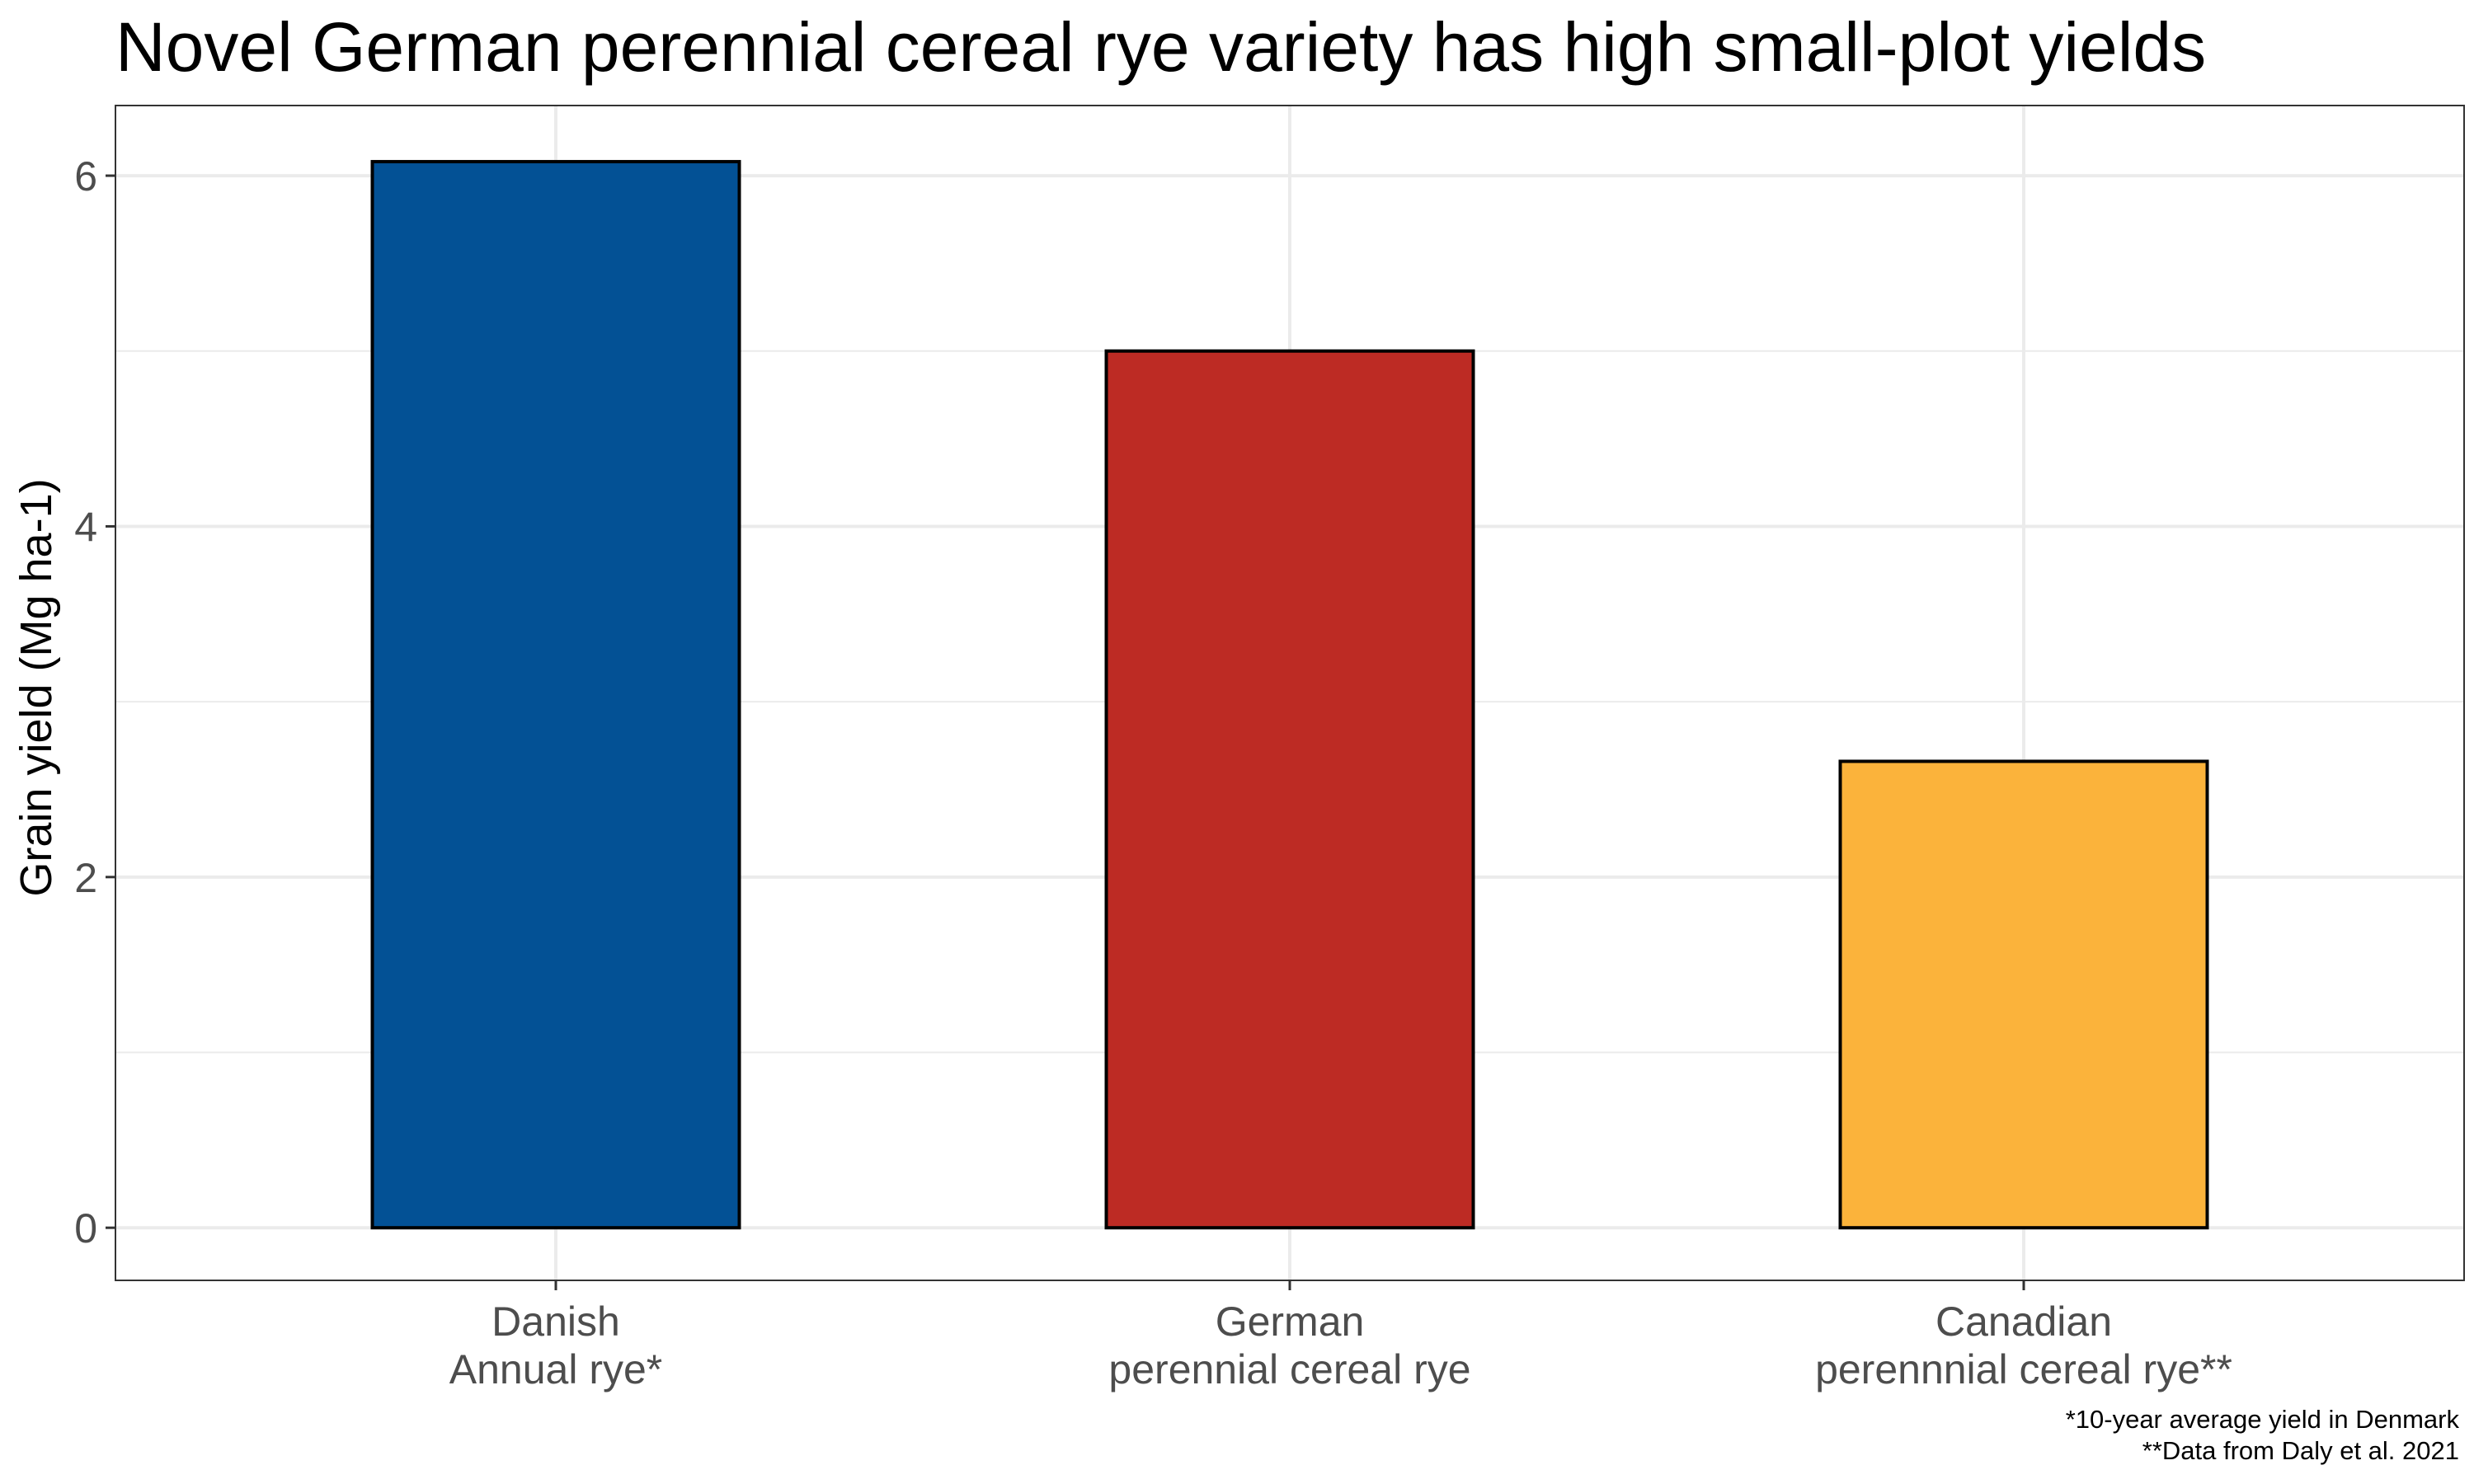 This screenshot has height=1484, width=2474. What do you see at coordinates (94, 702) in the screenshot?
I see `y-axis: 0 2 4 6` at bounding box center [94, 702].